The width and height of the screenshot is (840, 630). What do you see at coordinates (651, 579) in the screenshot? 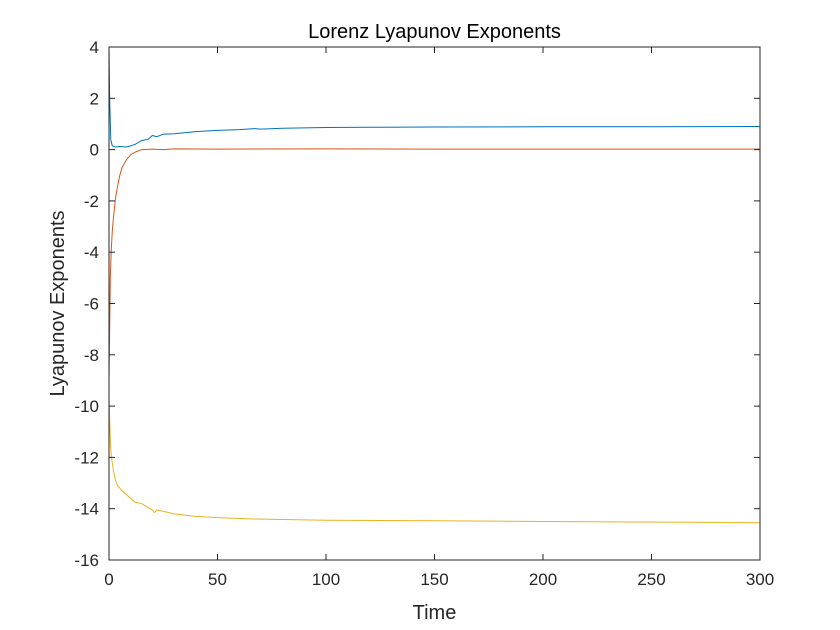
I see `x-tick-label: 250` at bounding box center [651, 579].